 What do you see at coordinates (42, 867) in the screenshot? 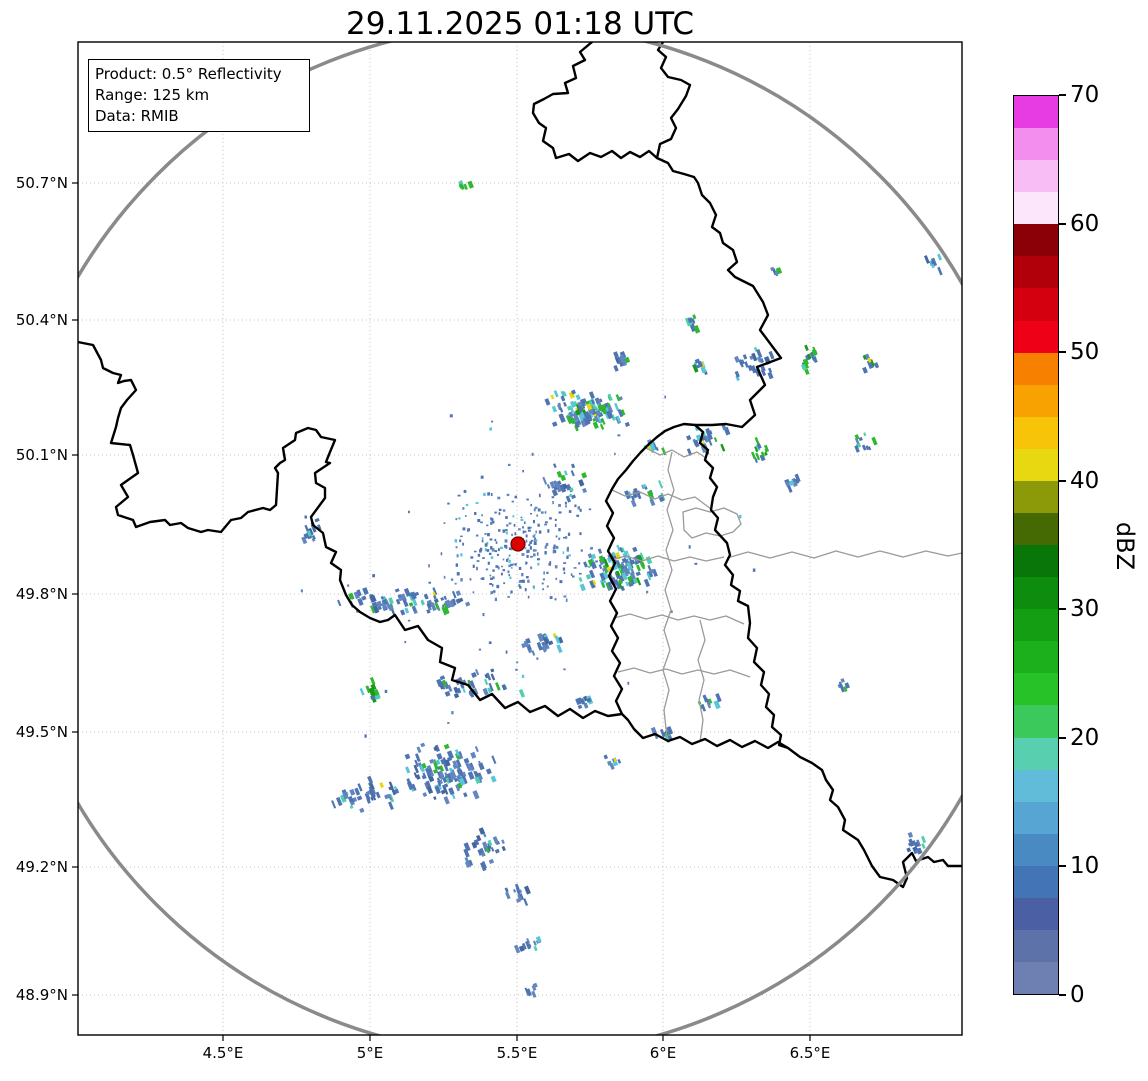
I see `lat-tick-label: 49.2°N` at bounding box center [42, 867].